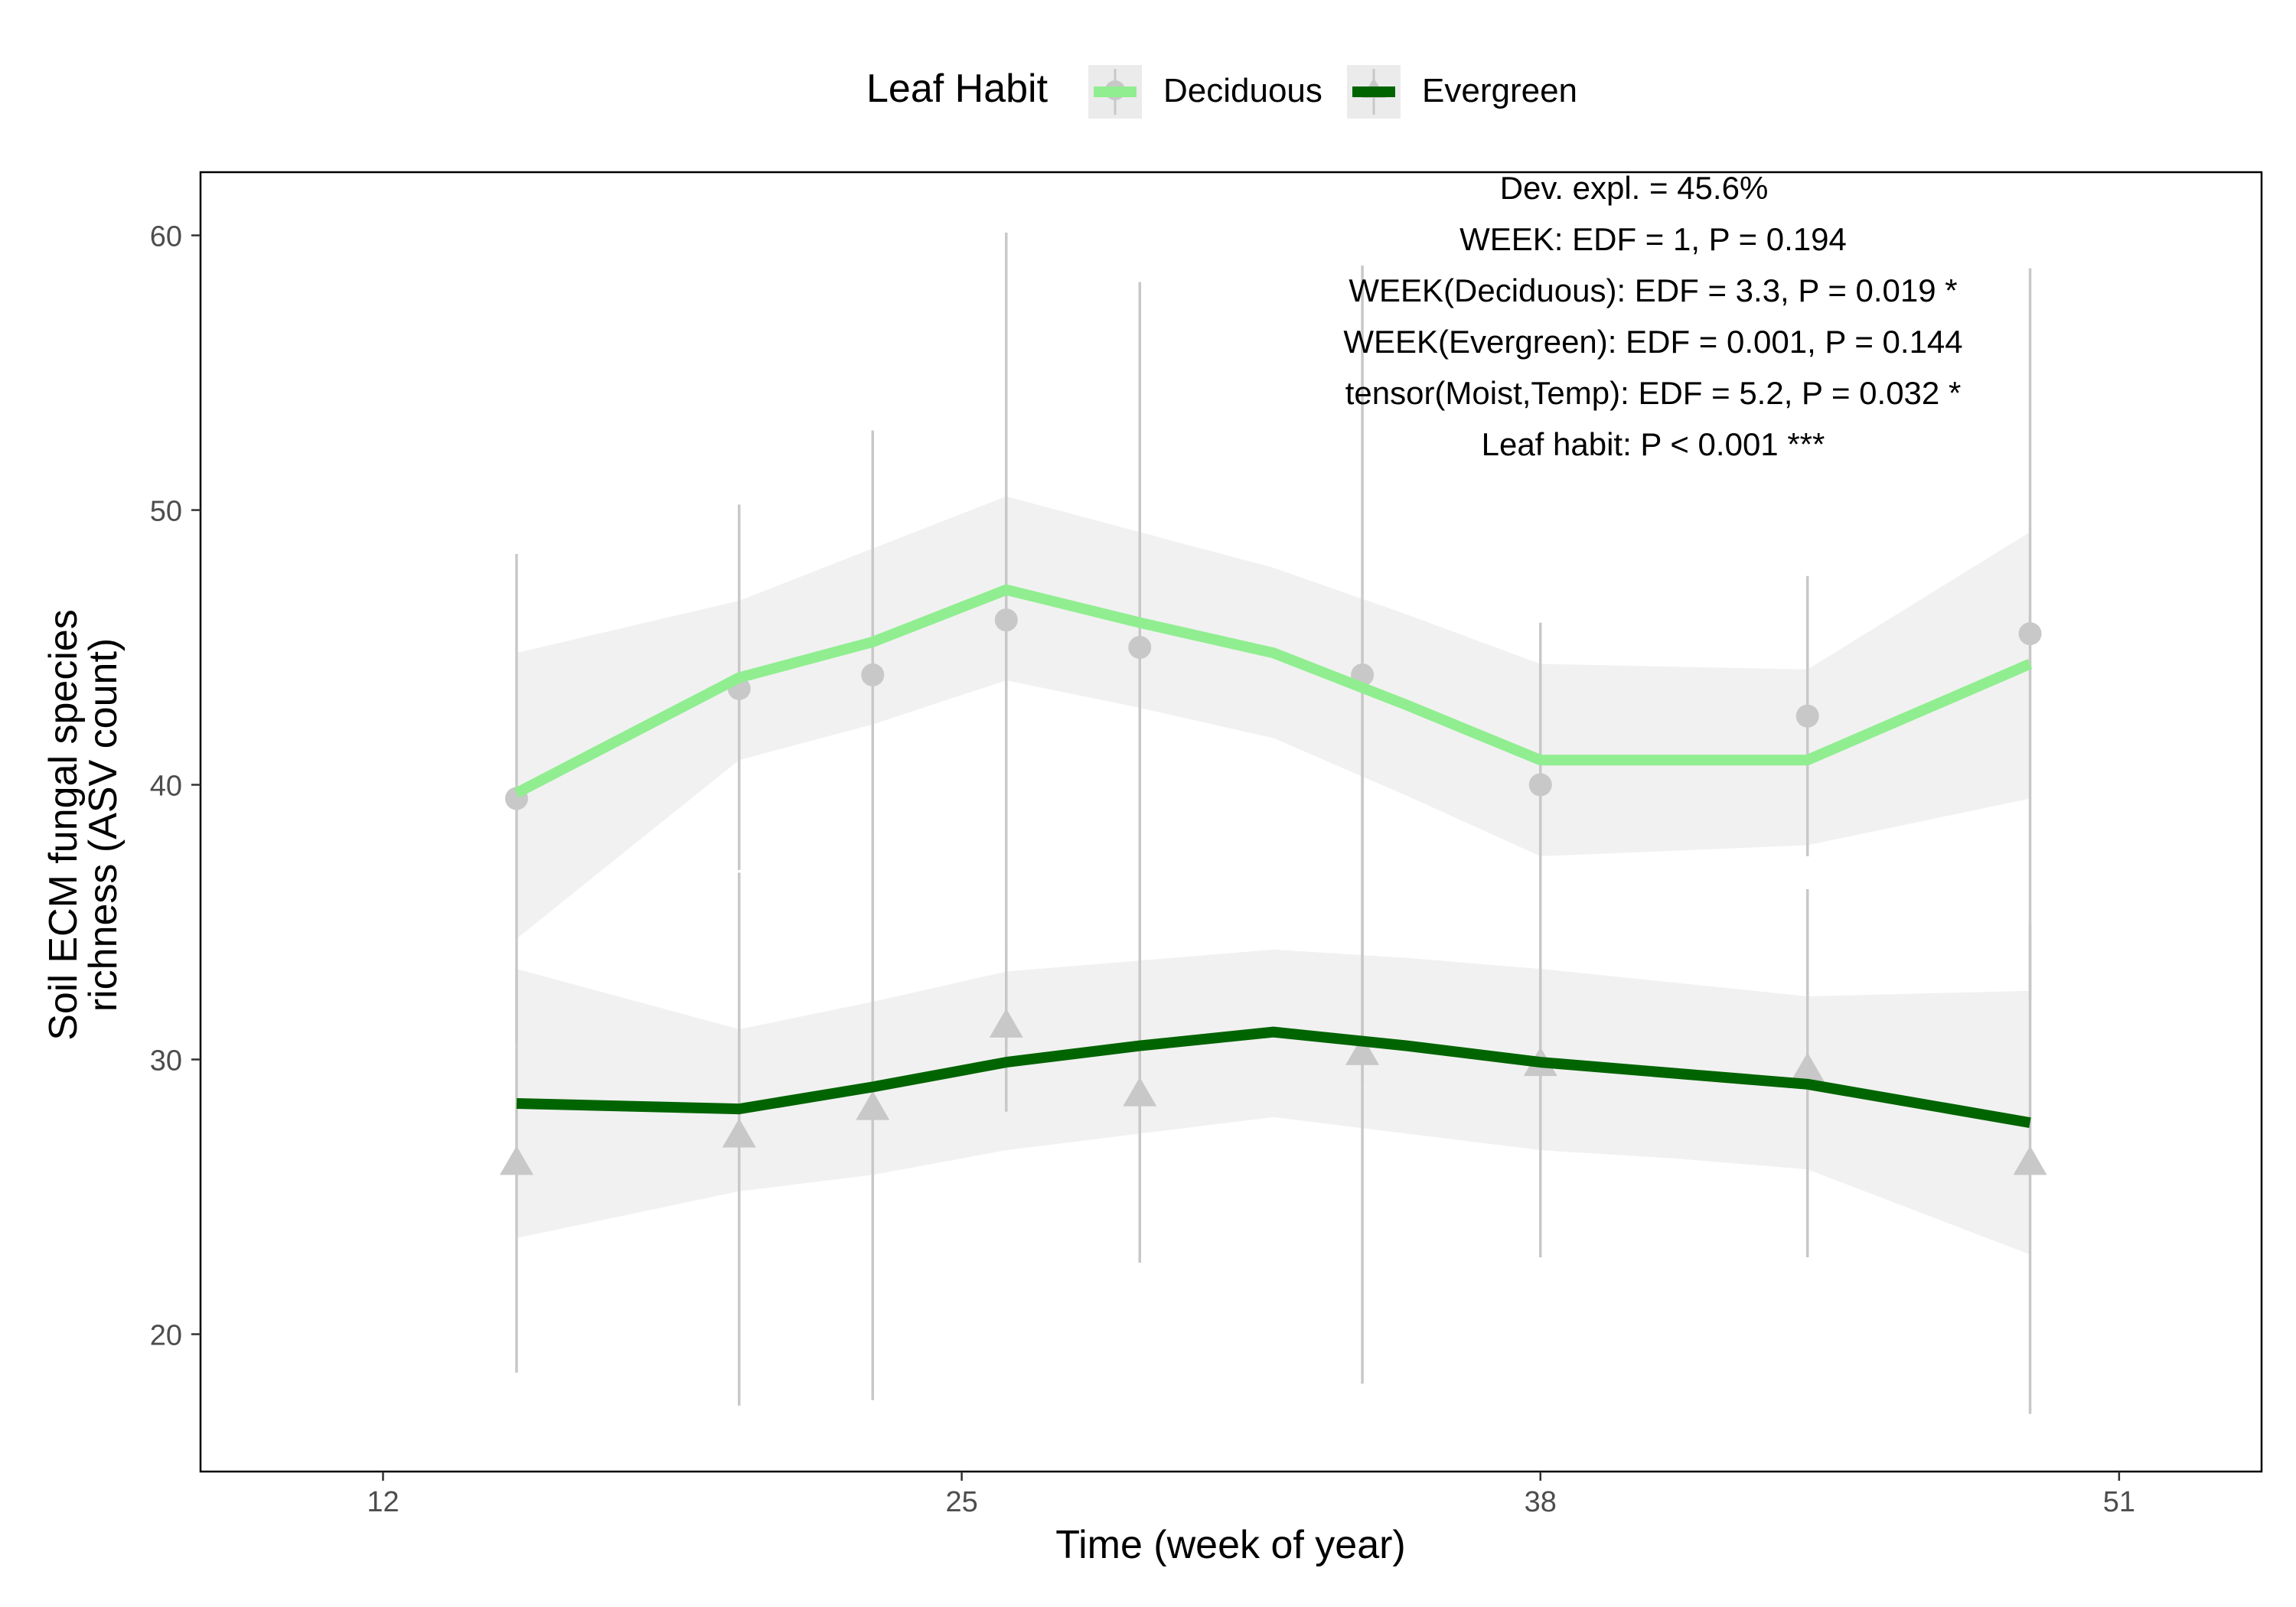 The image size is (2296, 1607). Describe the element at coordinates (1653, 444) in the screenshot. I see `annotation-line-6: Leaf habit: P < 0.001 ***` at that location.